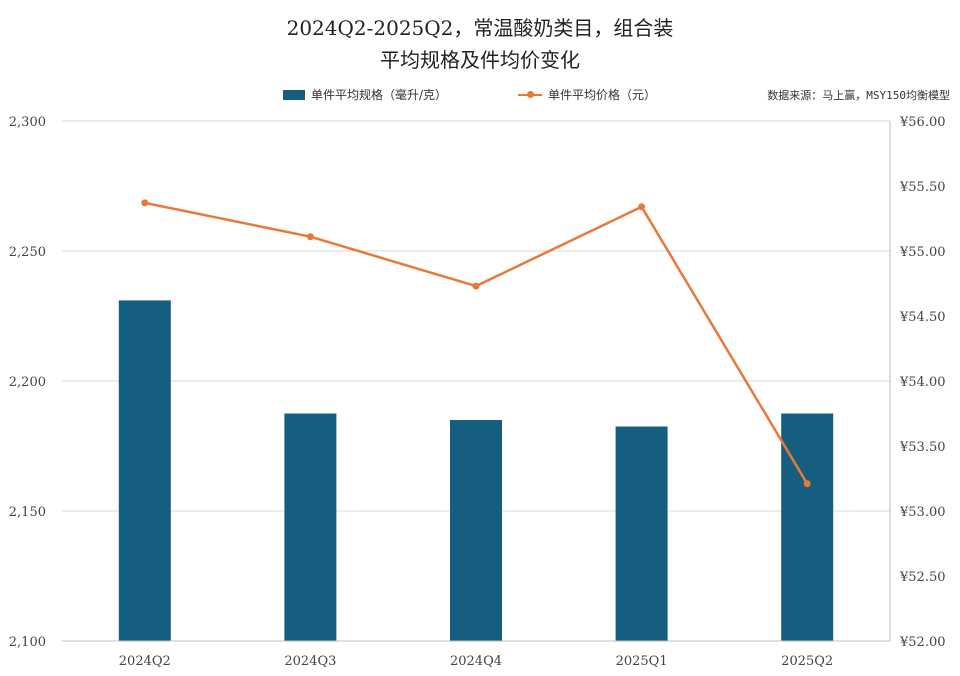  I want to click on left-axis-tick-label: 2,300, so click(27, 122).